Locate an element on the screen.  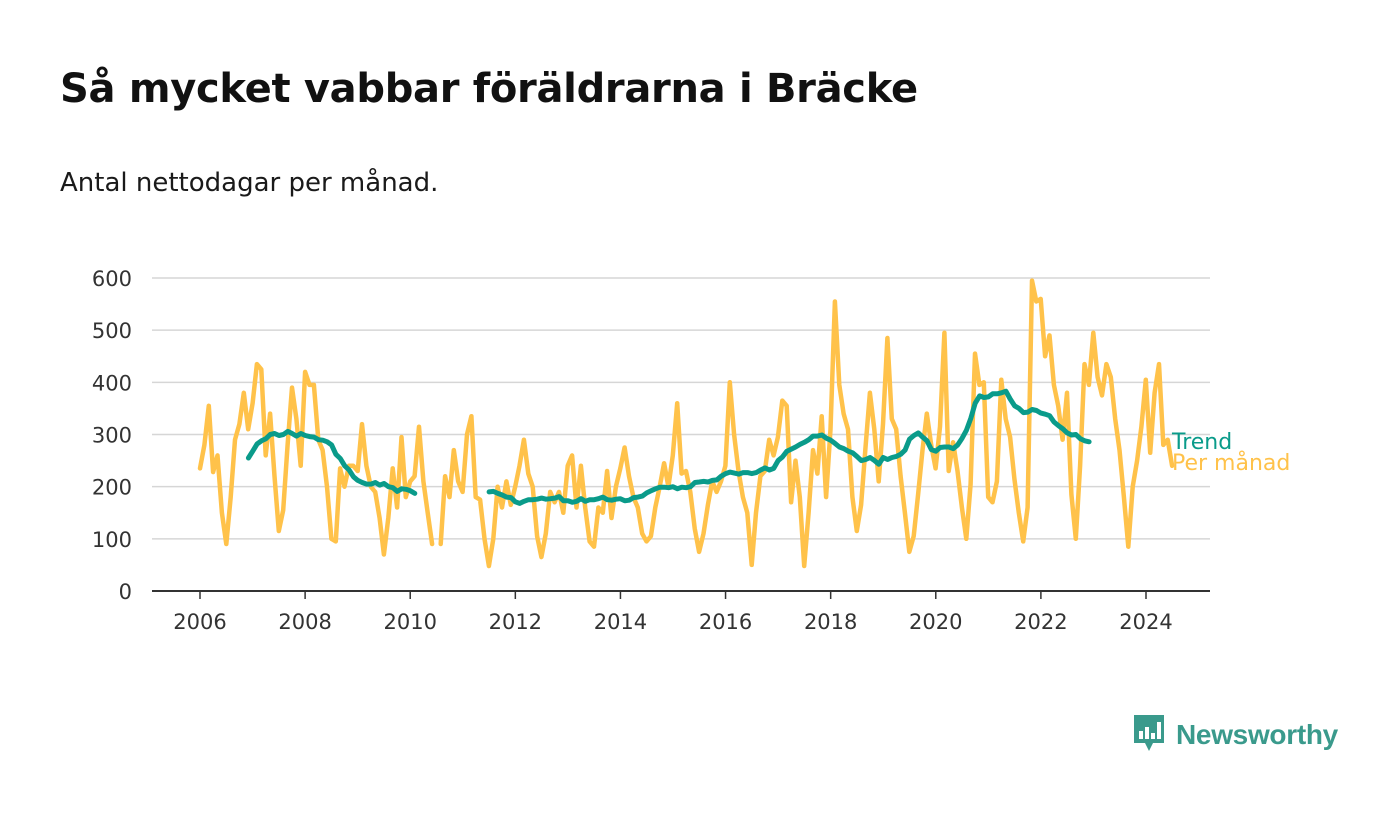
logo-text: Newsworthy is located at coordinates (1257, 734).